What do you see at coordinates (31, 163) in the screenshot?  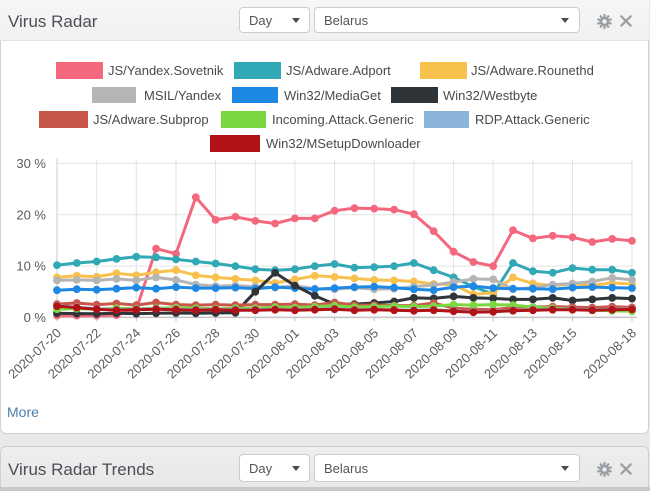 I see `svg-text: 30 %` at bounding box center [31, 163].